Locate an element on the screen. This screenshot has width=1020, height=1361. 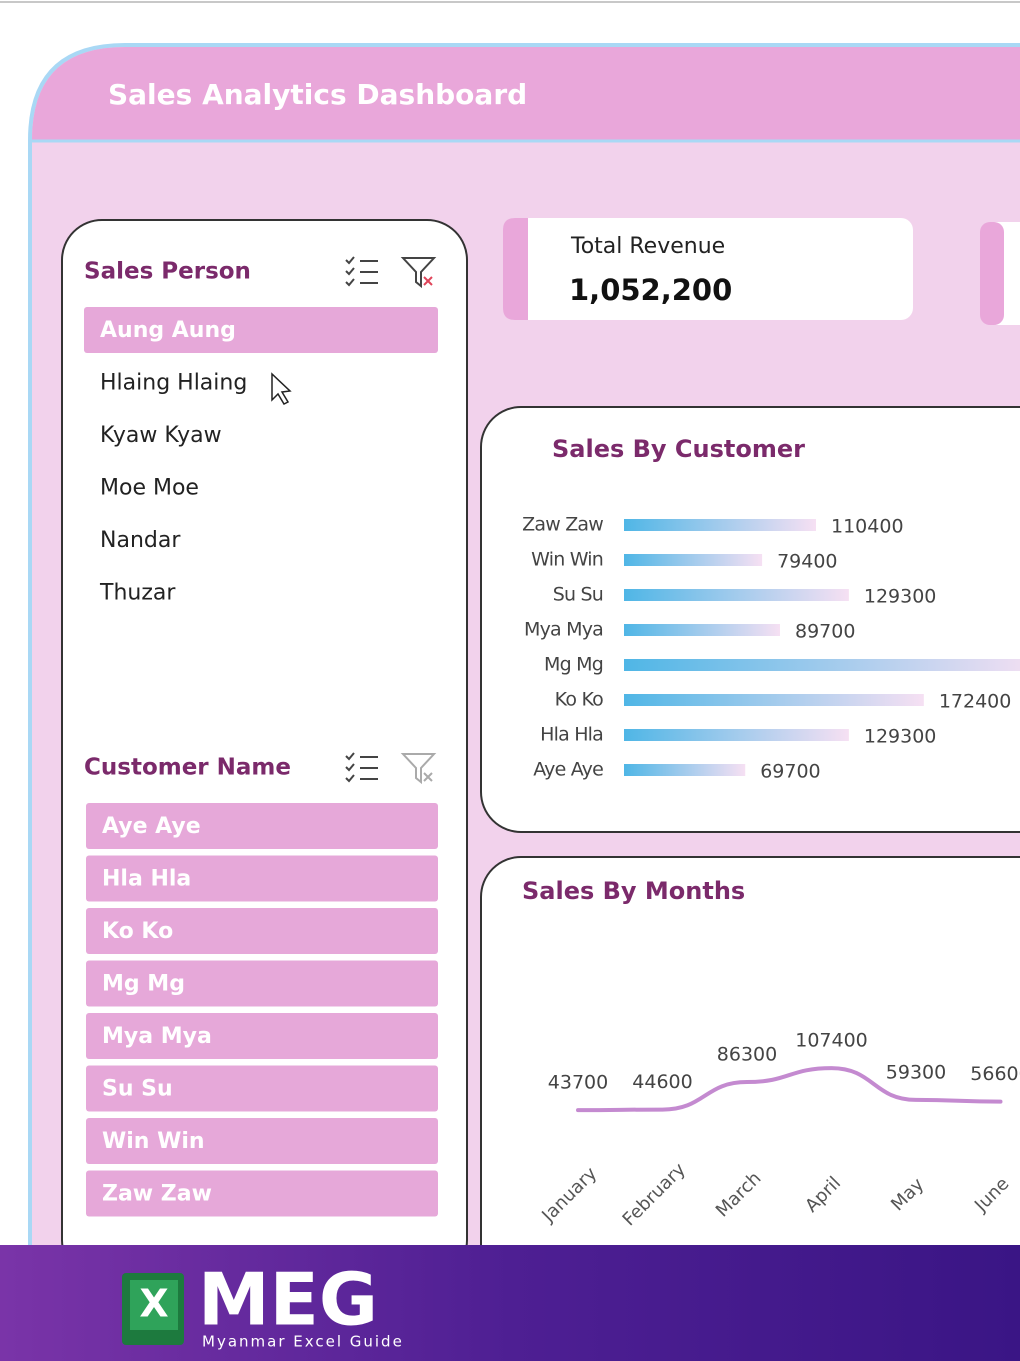
excel-icon-sheet is located at coordinates (154, 1305).